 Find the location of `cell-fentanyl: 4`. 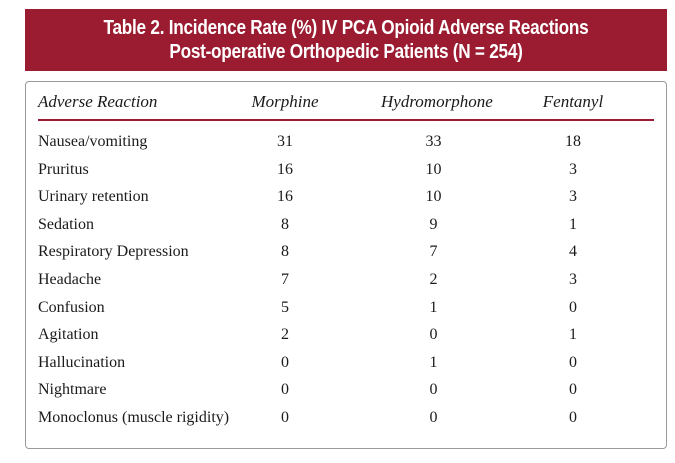

cell-fentanyl: 4 is located at coordinates (573, 252).